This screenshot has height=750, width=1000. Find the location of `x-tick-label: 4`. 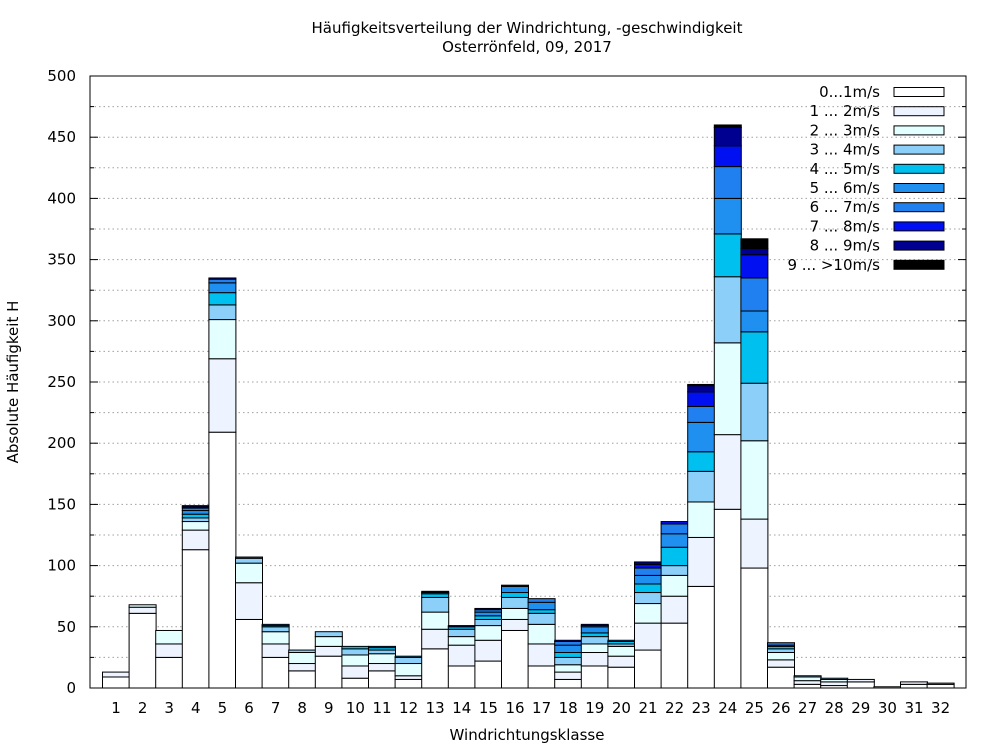

x-tick-label: 4 is located at coordinates (196, 708).